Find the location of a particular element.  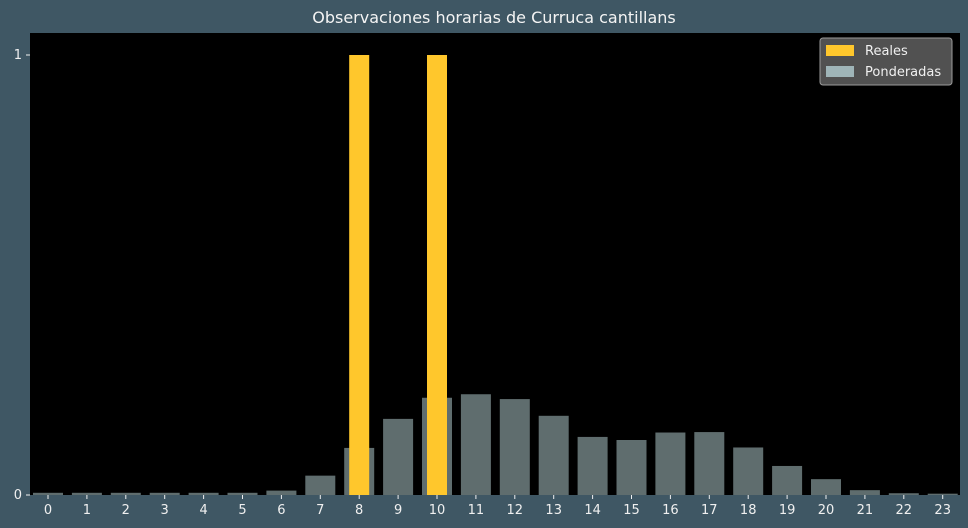

legend-swatch-reales is located at coordinates (840, 50).